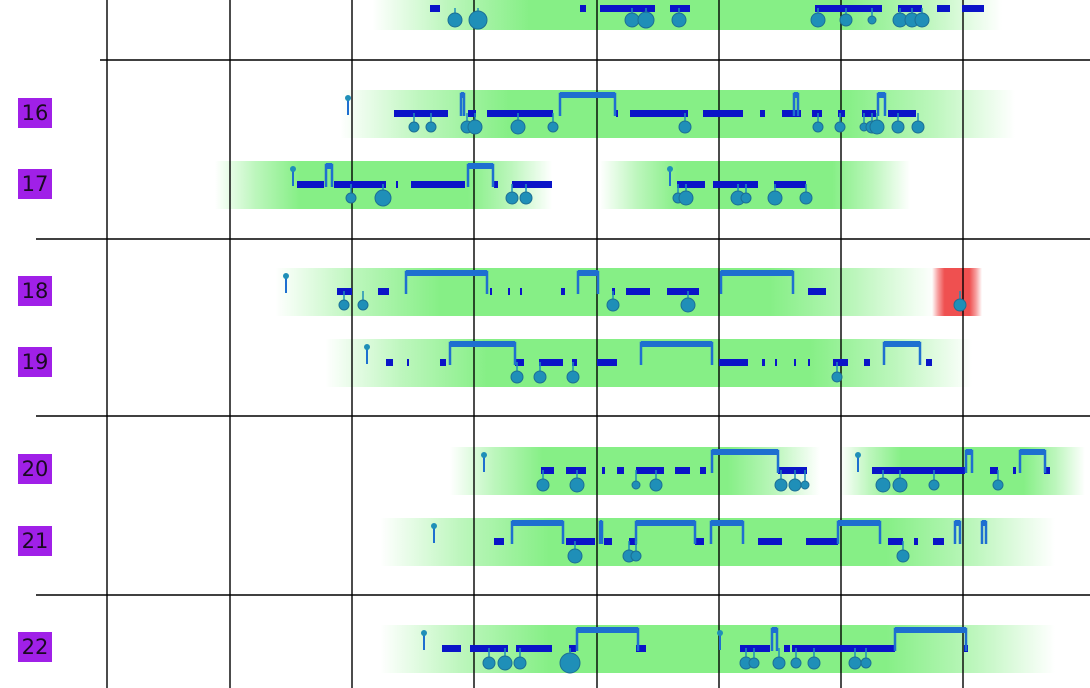  Describe the element at coordinates (35, 541) in the screenshot. I see `row-label-21: 21` at that location.